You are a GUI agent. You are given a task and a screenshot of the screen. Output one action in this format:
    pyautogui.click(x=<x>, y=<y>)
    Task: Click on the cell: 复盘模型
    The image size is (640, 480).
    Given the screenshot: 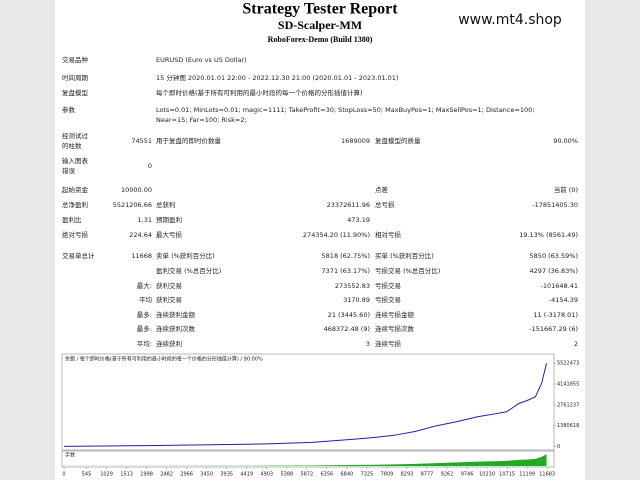 What is the action you would take?
    pyautogui.click(x=75, y=92)
    